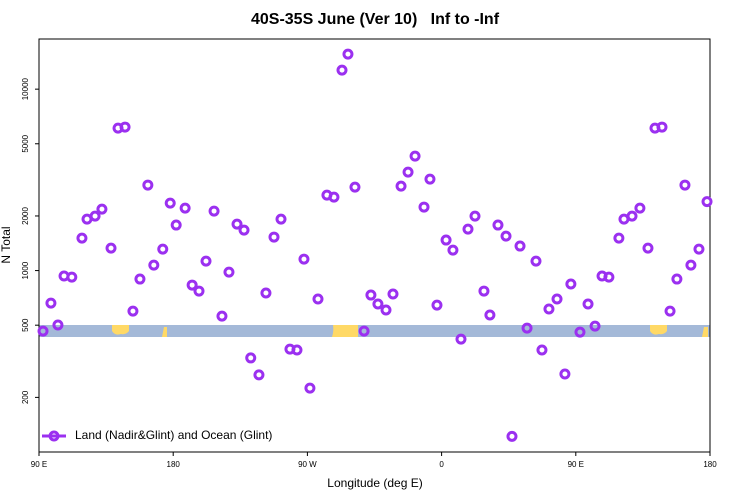  Describe the element at coordinates (375, 19) in the screenshot. I see `chart-title: 40S-35S June (Ver 10) Inf to -Inf` at that location.